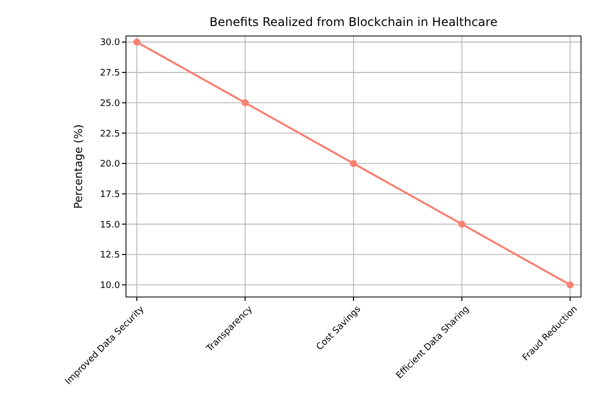  Describe the element at coordinates (354, 22) in the screenshot. I see `chart-title: Benefits Realized from Blockchain in Healthcare` at that location.